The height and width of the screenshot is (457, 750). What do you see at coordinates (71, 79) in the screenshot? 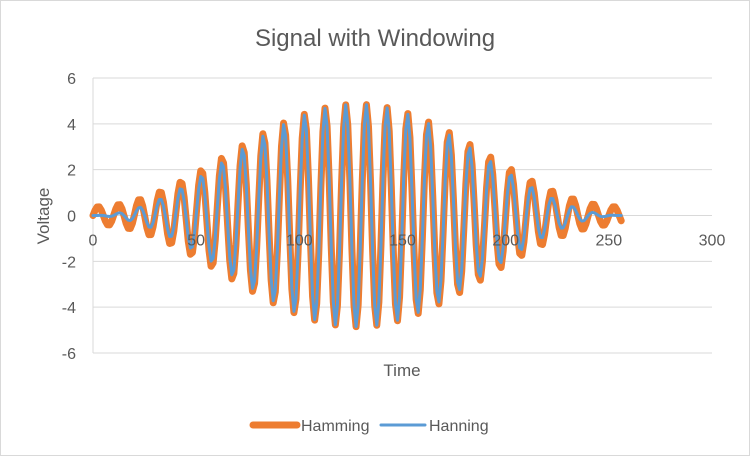
I see `y-tick-label: 6` at bounding box center [71, 79].